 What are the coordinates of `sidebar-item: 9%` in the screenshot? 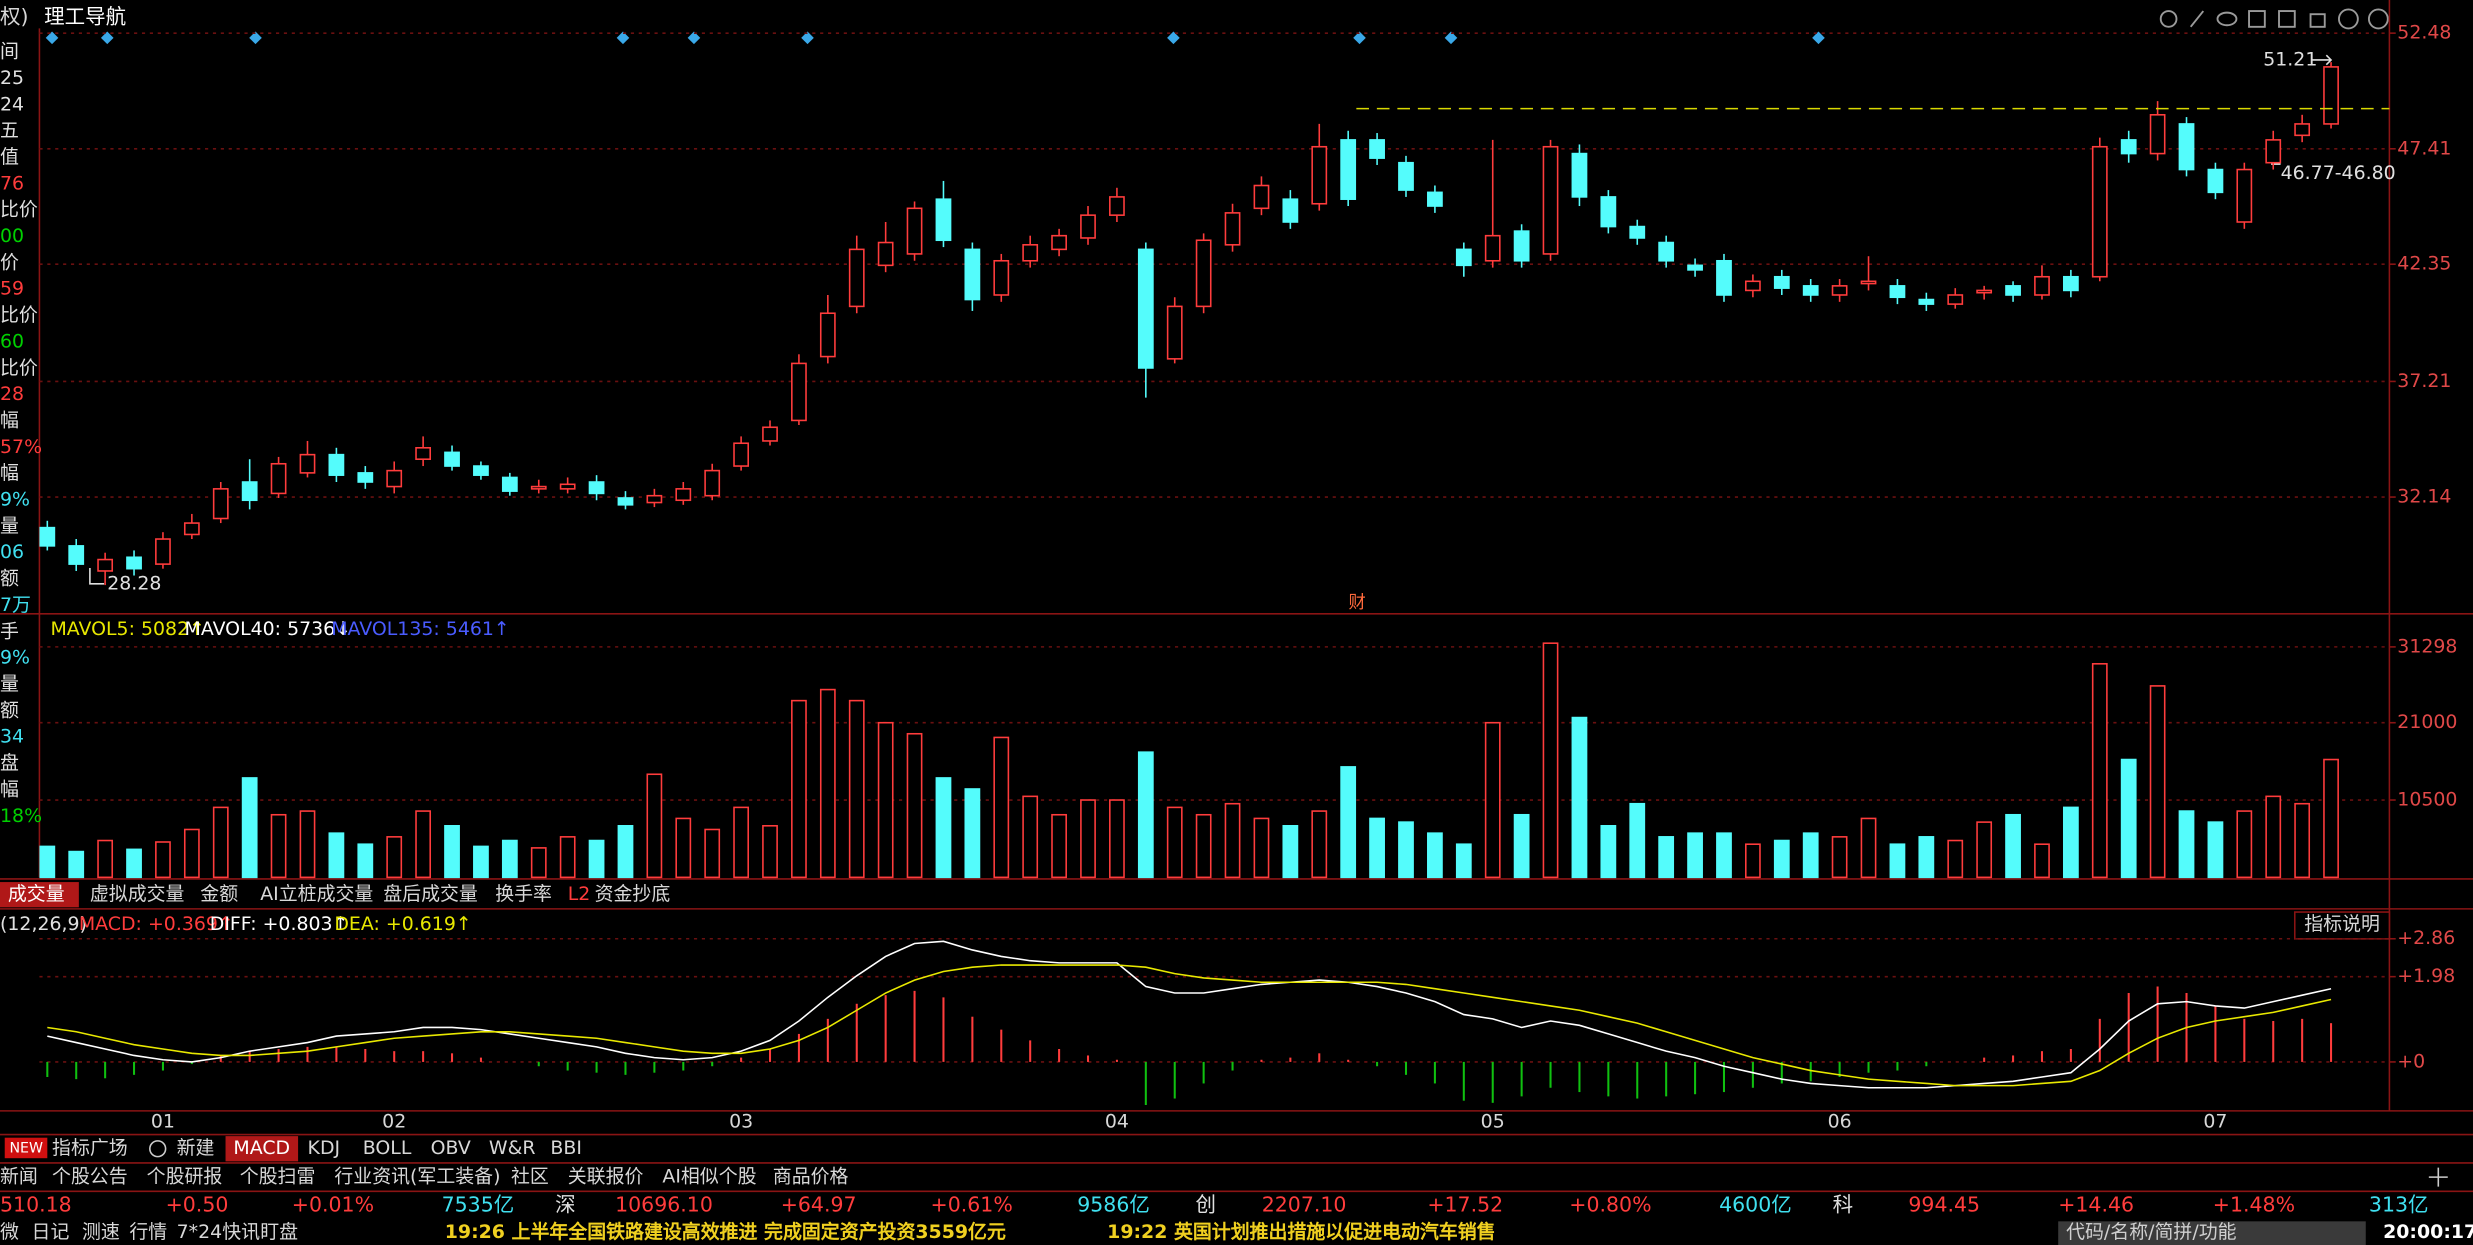 It's located at (15, 658).